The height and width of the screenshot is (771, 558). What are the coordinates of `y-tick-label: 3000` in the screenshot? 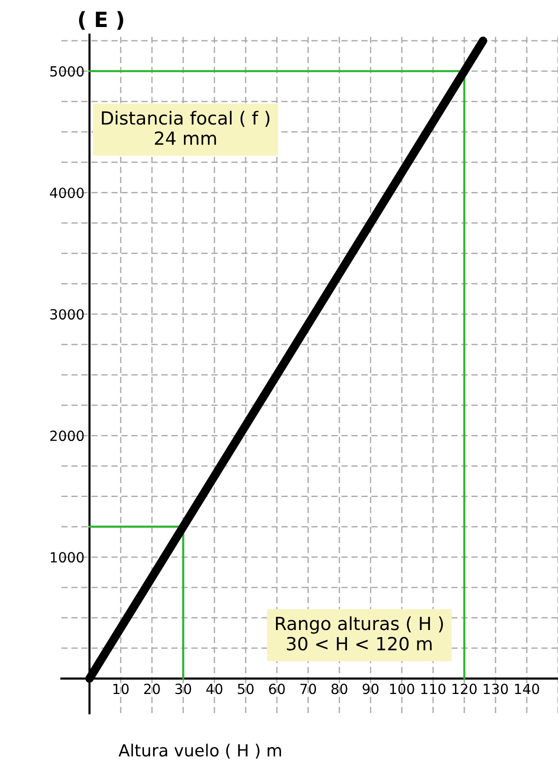 It's located at (67, 314).